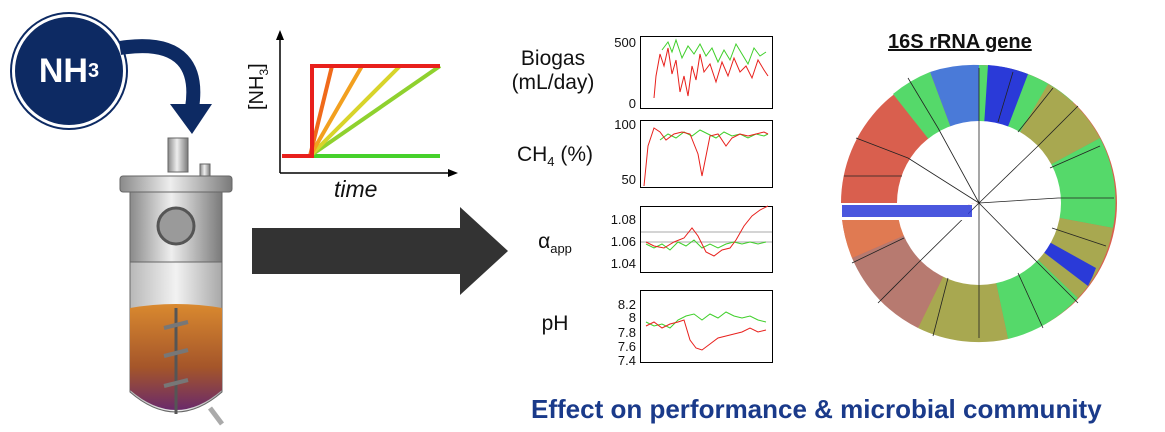 The image size is (1165, 432). I want to click on tick-label: 50, so click(628, 179).